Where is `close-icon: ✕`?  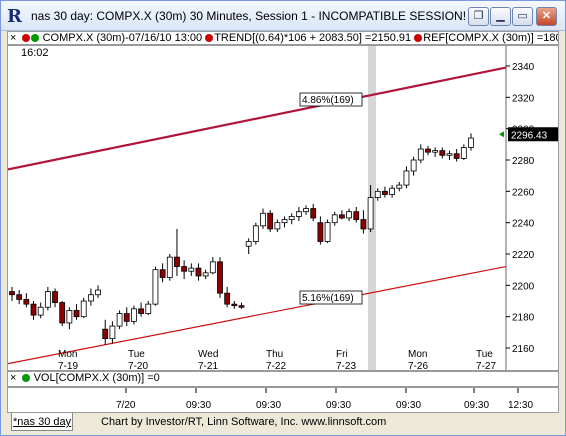
close-icon: ✕ is located at coordinates (546, 16).